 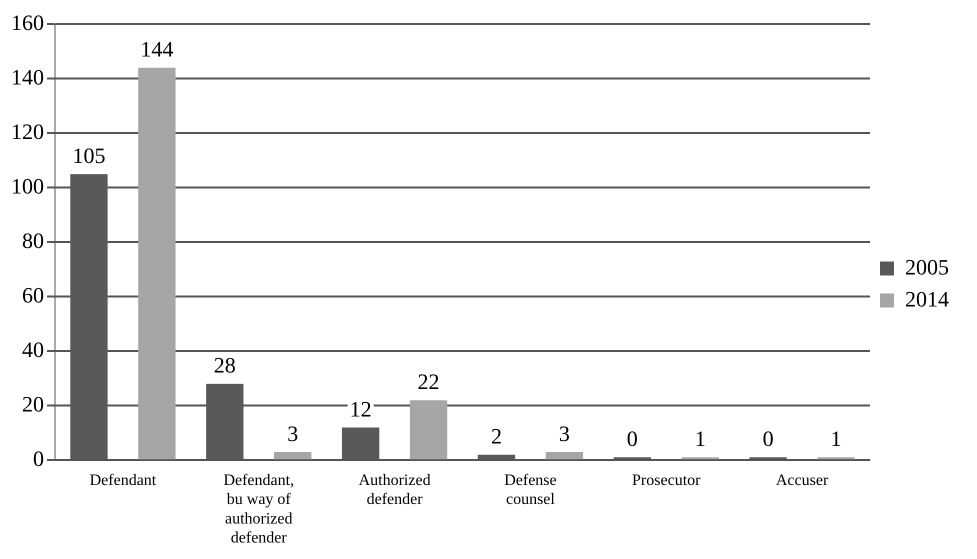 What do you see at coordinates (33, 403) in the screenshot?
I see `y-tick-label: 20` at bounding box center [33, 403].